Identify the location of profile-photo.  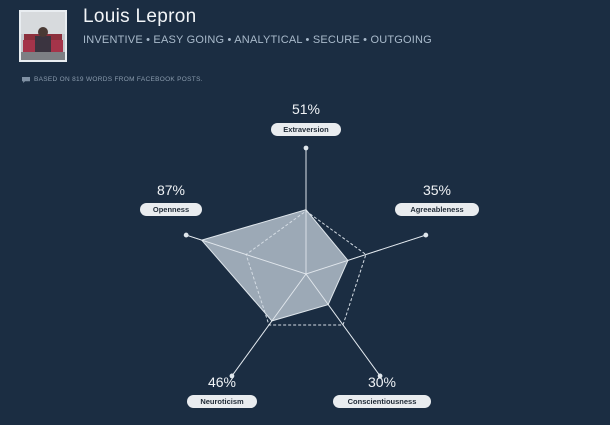
(43, 36).